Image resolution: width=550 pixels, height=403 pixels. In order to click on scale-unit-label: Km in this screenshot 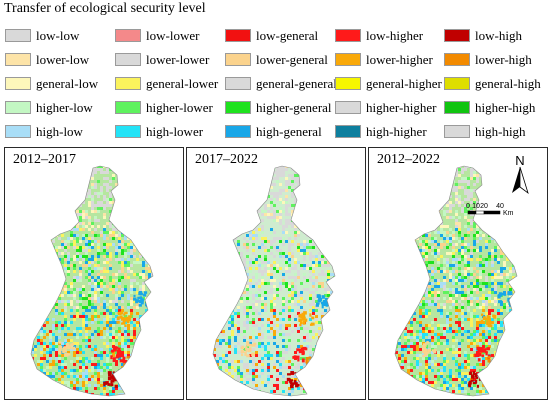, I will do `click(508, 213)`.